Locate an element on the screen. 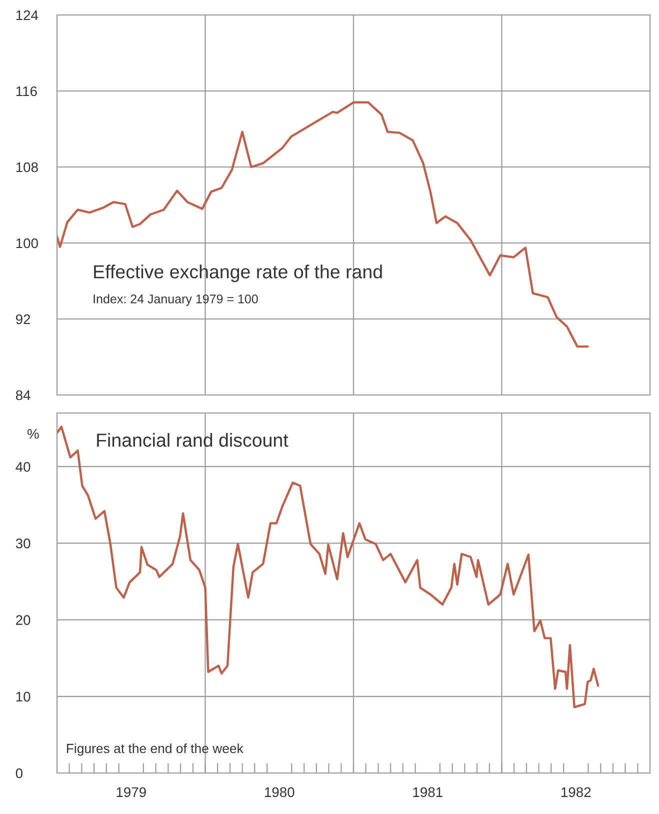 The width and height of the screenshot is (659, 814). annotation: Figures at the end of the week is located at coordinates (155, 749).